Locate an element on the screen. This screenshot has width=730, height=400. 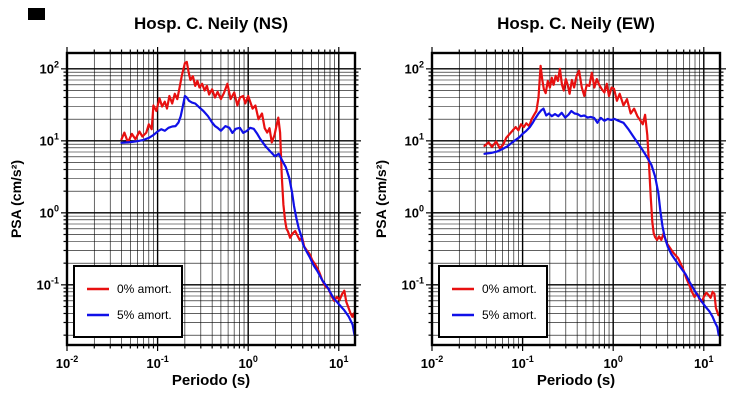
plot-title-ew: Hosp. C. Neily (EW) is located at coordinates (576, 23).